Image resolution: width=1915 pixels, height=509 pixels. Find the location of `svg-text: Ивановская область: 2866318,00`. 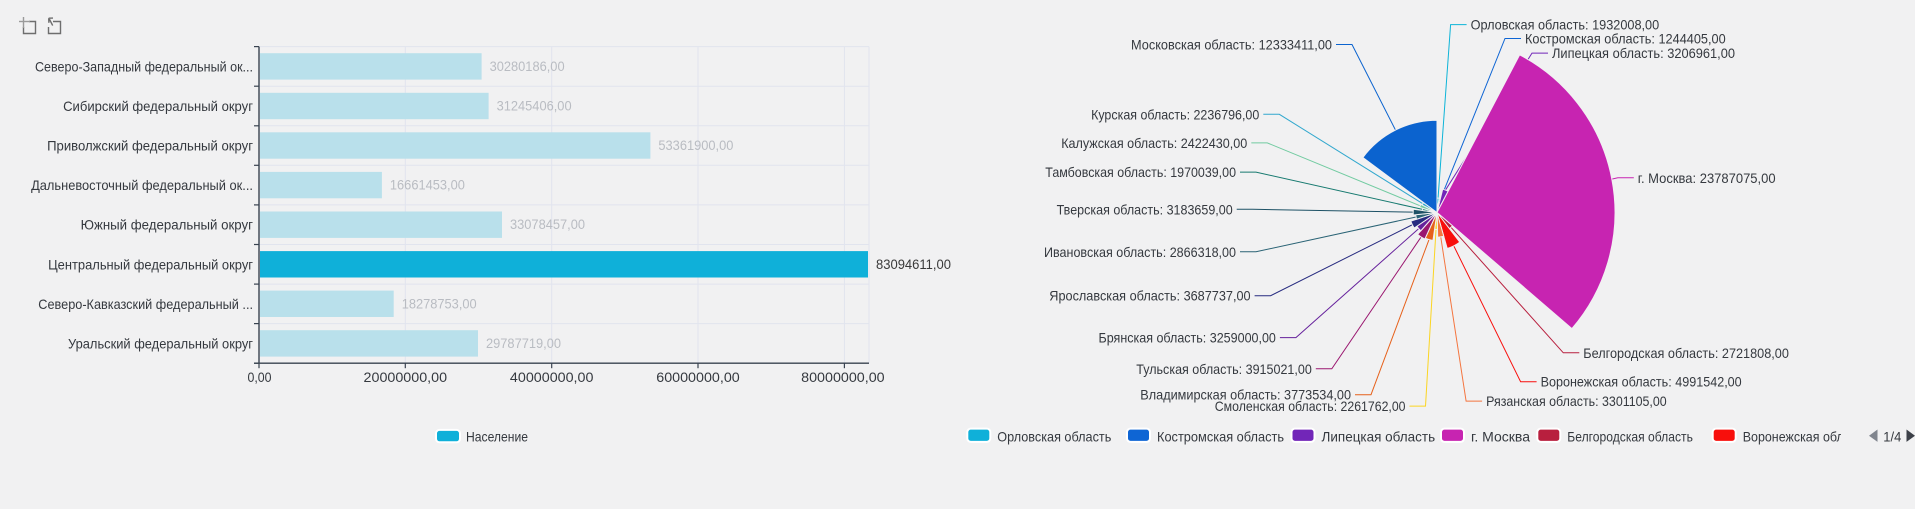

svg-text: Ивановская область: 2866318,00 is located at coordinates (1140, 252).